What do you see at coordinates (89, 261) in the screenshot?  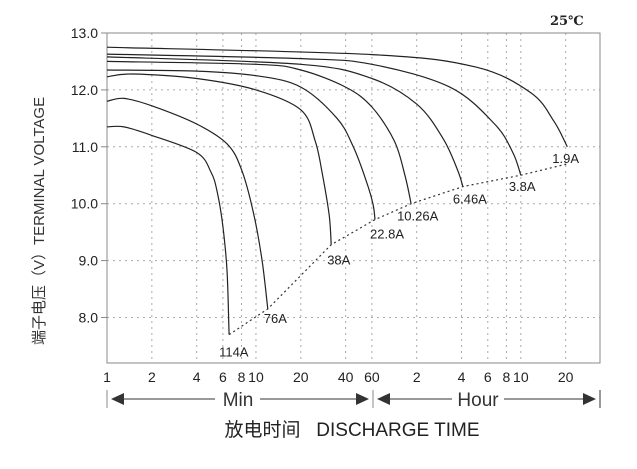 I see `y-tick-label: 9.0` at bounding box center [89, 261].